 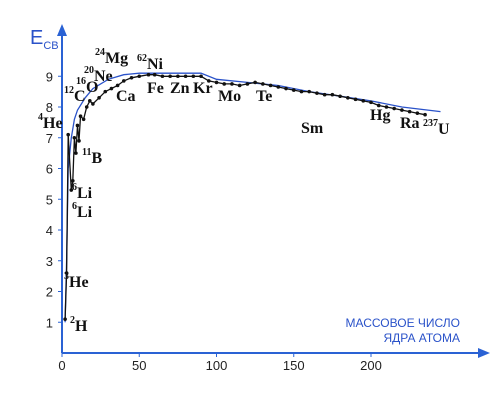 I want to click on element-label: Sm, so click(x=312, y=128).